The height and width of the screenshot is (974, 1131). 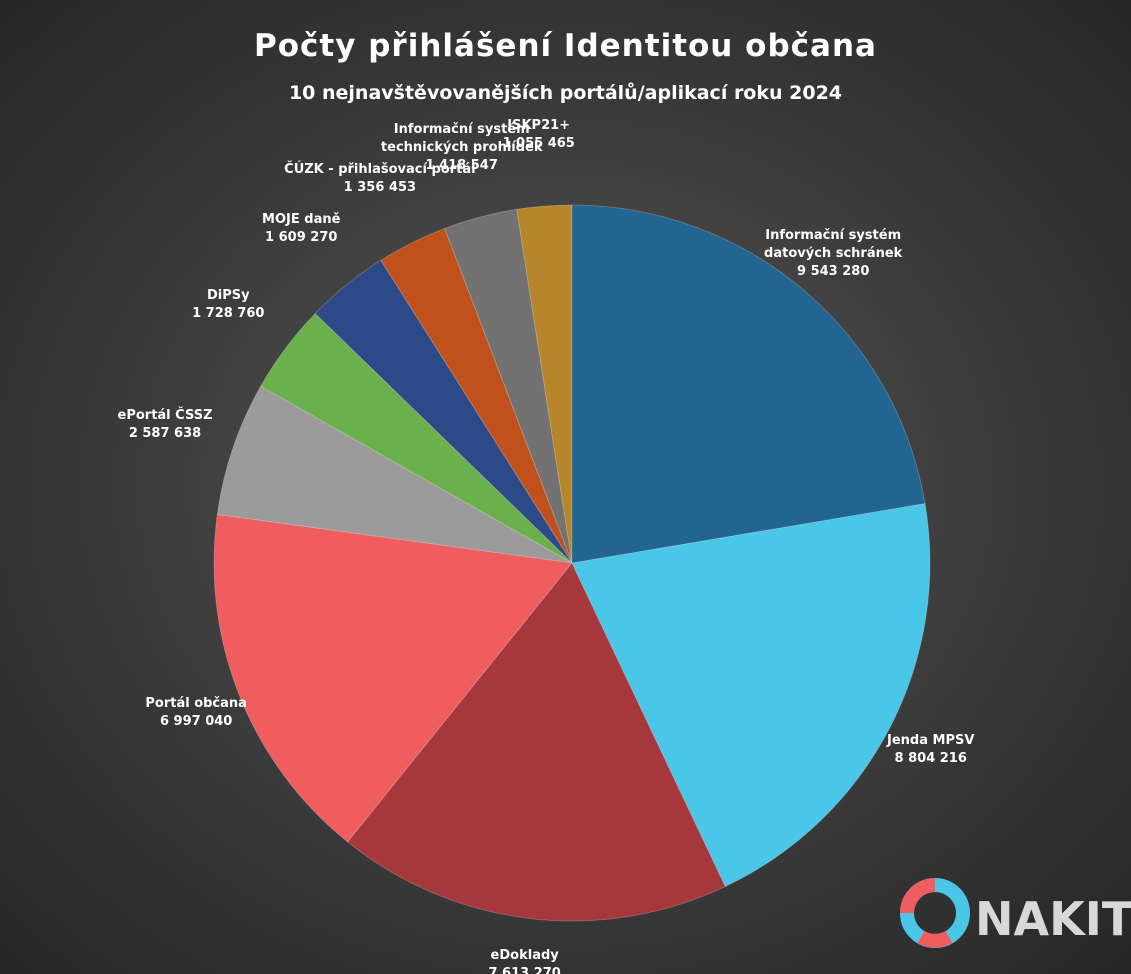 What do you see at coordinates (833, 245) in the screenshot?
I see `category-label: Informační systém datových schránek` at bounding box center [833, 245].